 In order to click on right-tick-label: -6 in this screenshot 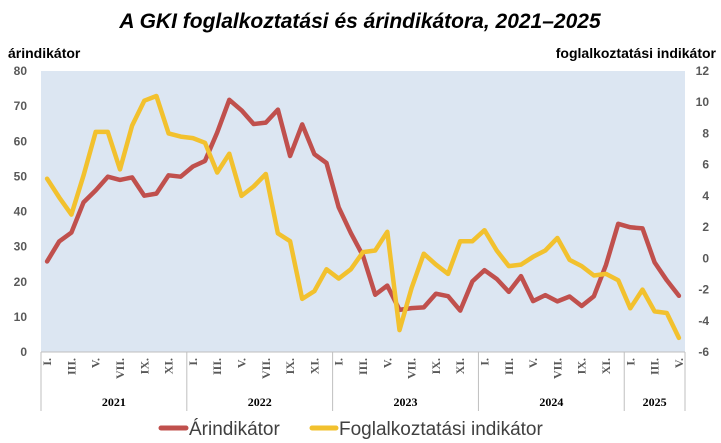, I will do `click(703, 352)`.